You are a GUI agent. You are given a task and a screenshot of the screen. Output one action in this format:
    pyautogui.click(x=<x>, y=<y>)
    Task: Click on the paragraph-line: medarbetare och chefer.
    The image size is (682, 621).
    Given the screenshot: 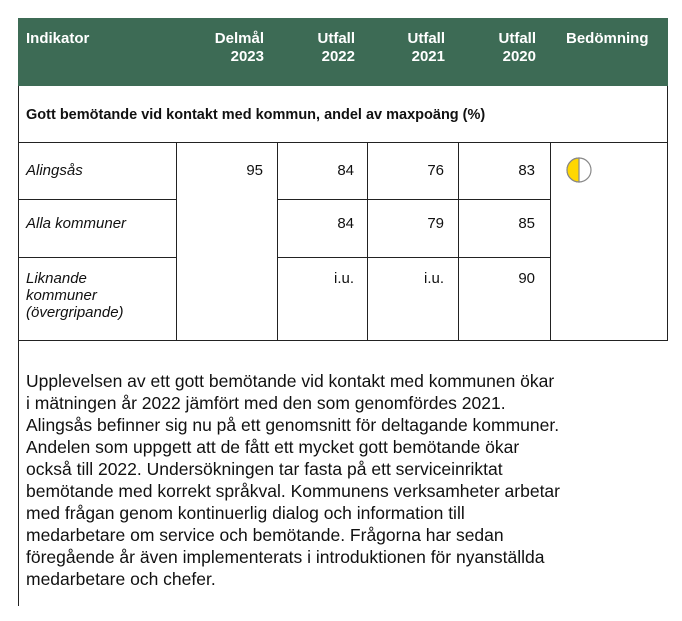 What is the action you would take?
    pyautogui.click(x=121, y=579)
    